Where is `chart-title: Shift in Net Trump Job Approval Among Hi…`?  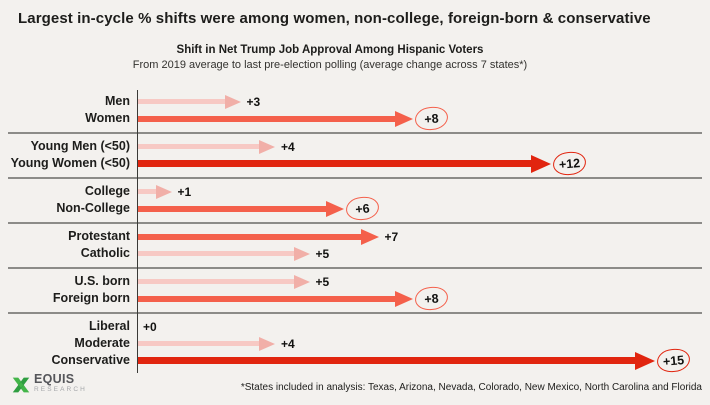
chart-title: Shift in Net Trump Job Approval Among Hi… is located at coordinates (330, 50).